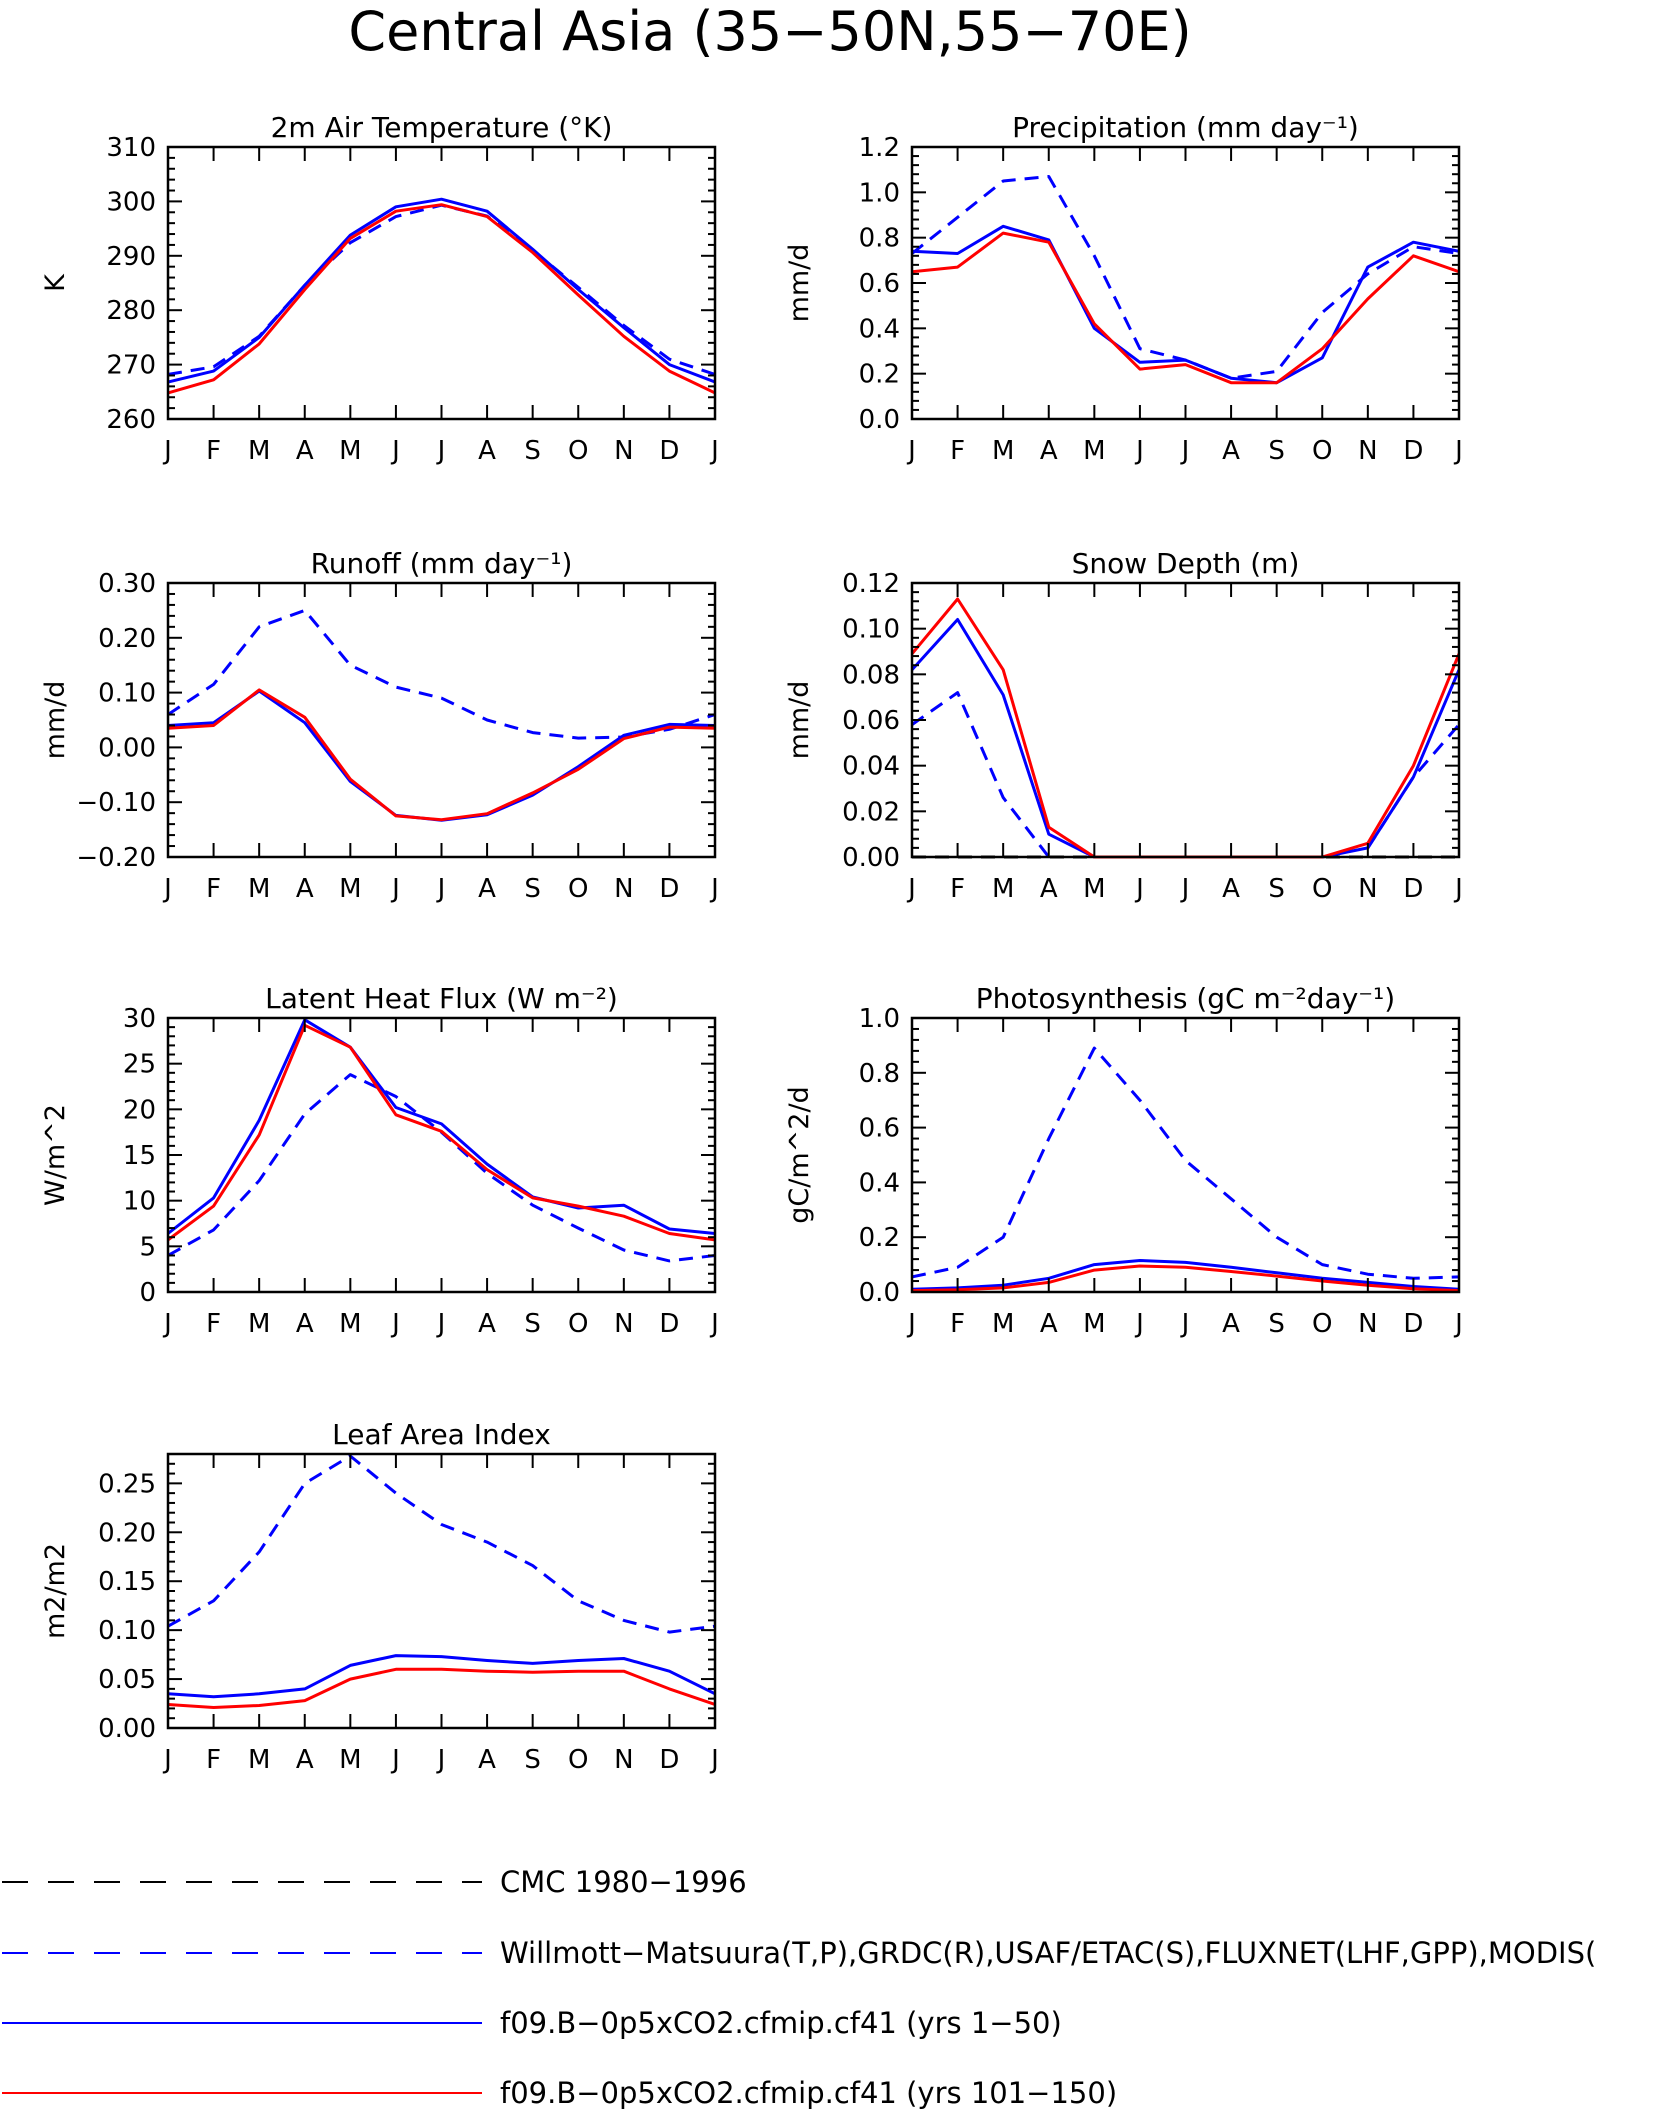 The height and width of the screenshot is (2123, 1656). I want to click on legend-entry-1: CMC 1980−1996, so click(374, 1882).